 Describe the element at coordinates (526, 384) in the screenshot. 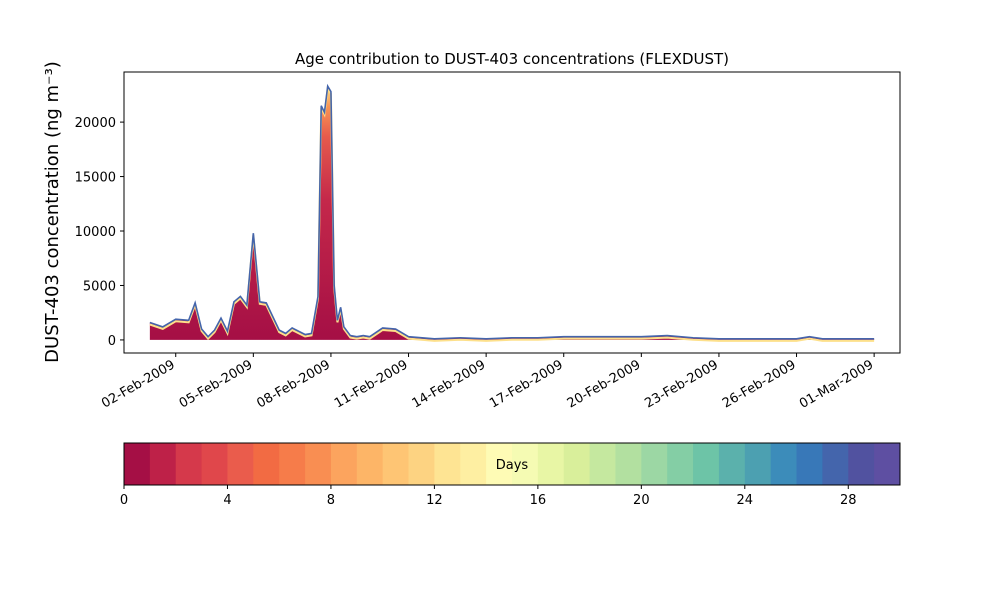

I see `x-tick-label: 17-Feb-2009` at that location.